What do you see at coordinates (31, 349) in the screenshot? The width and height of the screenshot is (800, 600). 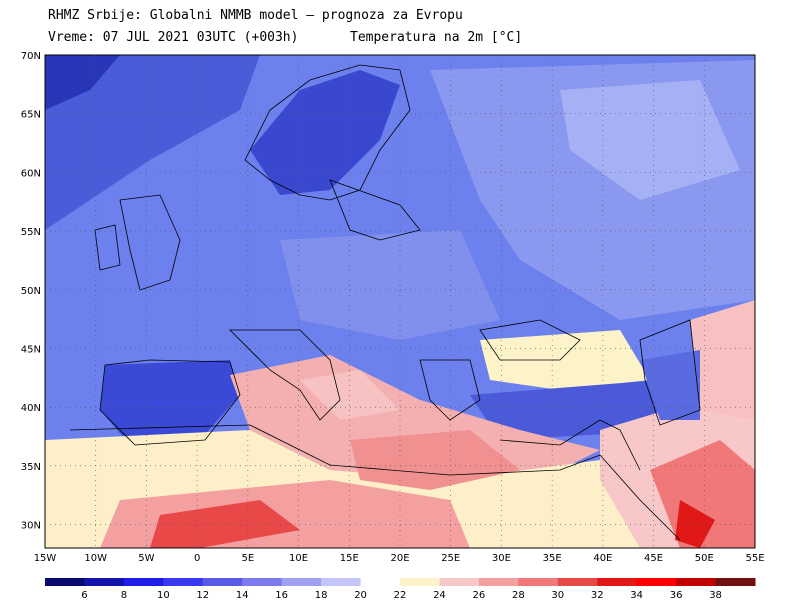 I see `lat-label: 45N` at bounding box center [31, 349].